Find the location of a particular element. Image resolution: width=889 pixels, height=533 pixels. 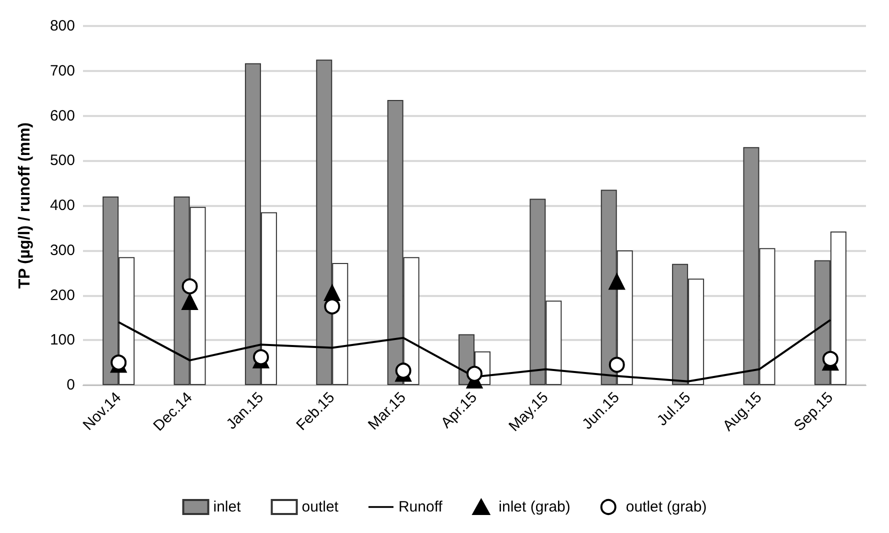

legend-label: outlet (grab) is located at coordinates (666, 507).